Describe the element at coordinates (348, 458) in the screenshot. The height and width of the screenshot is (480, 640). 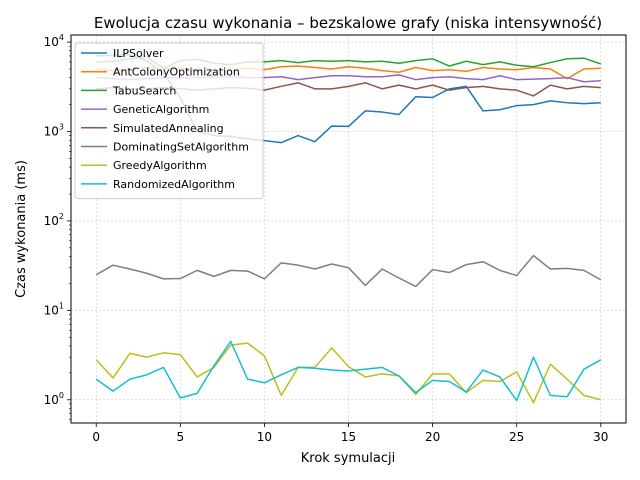
I see `x-axis-label: Krok symulacji` at that location.